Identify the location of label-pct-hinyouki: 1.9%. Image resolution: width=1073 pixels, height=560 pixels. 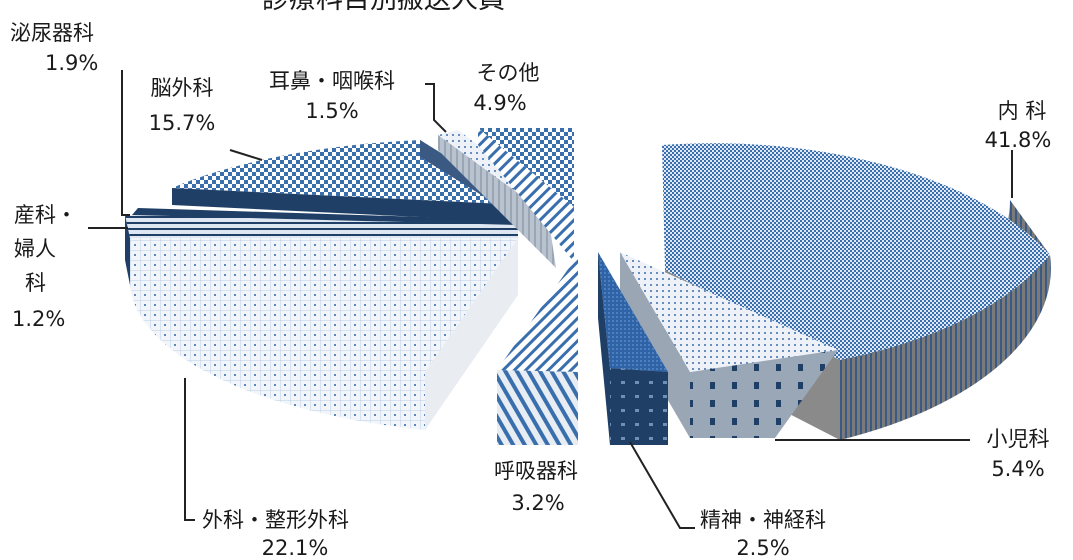
(71, 63).